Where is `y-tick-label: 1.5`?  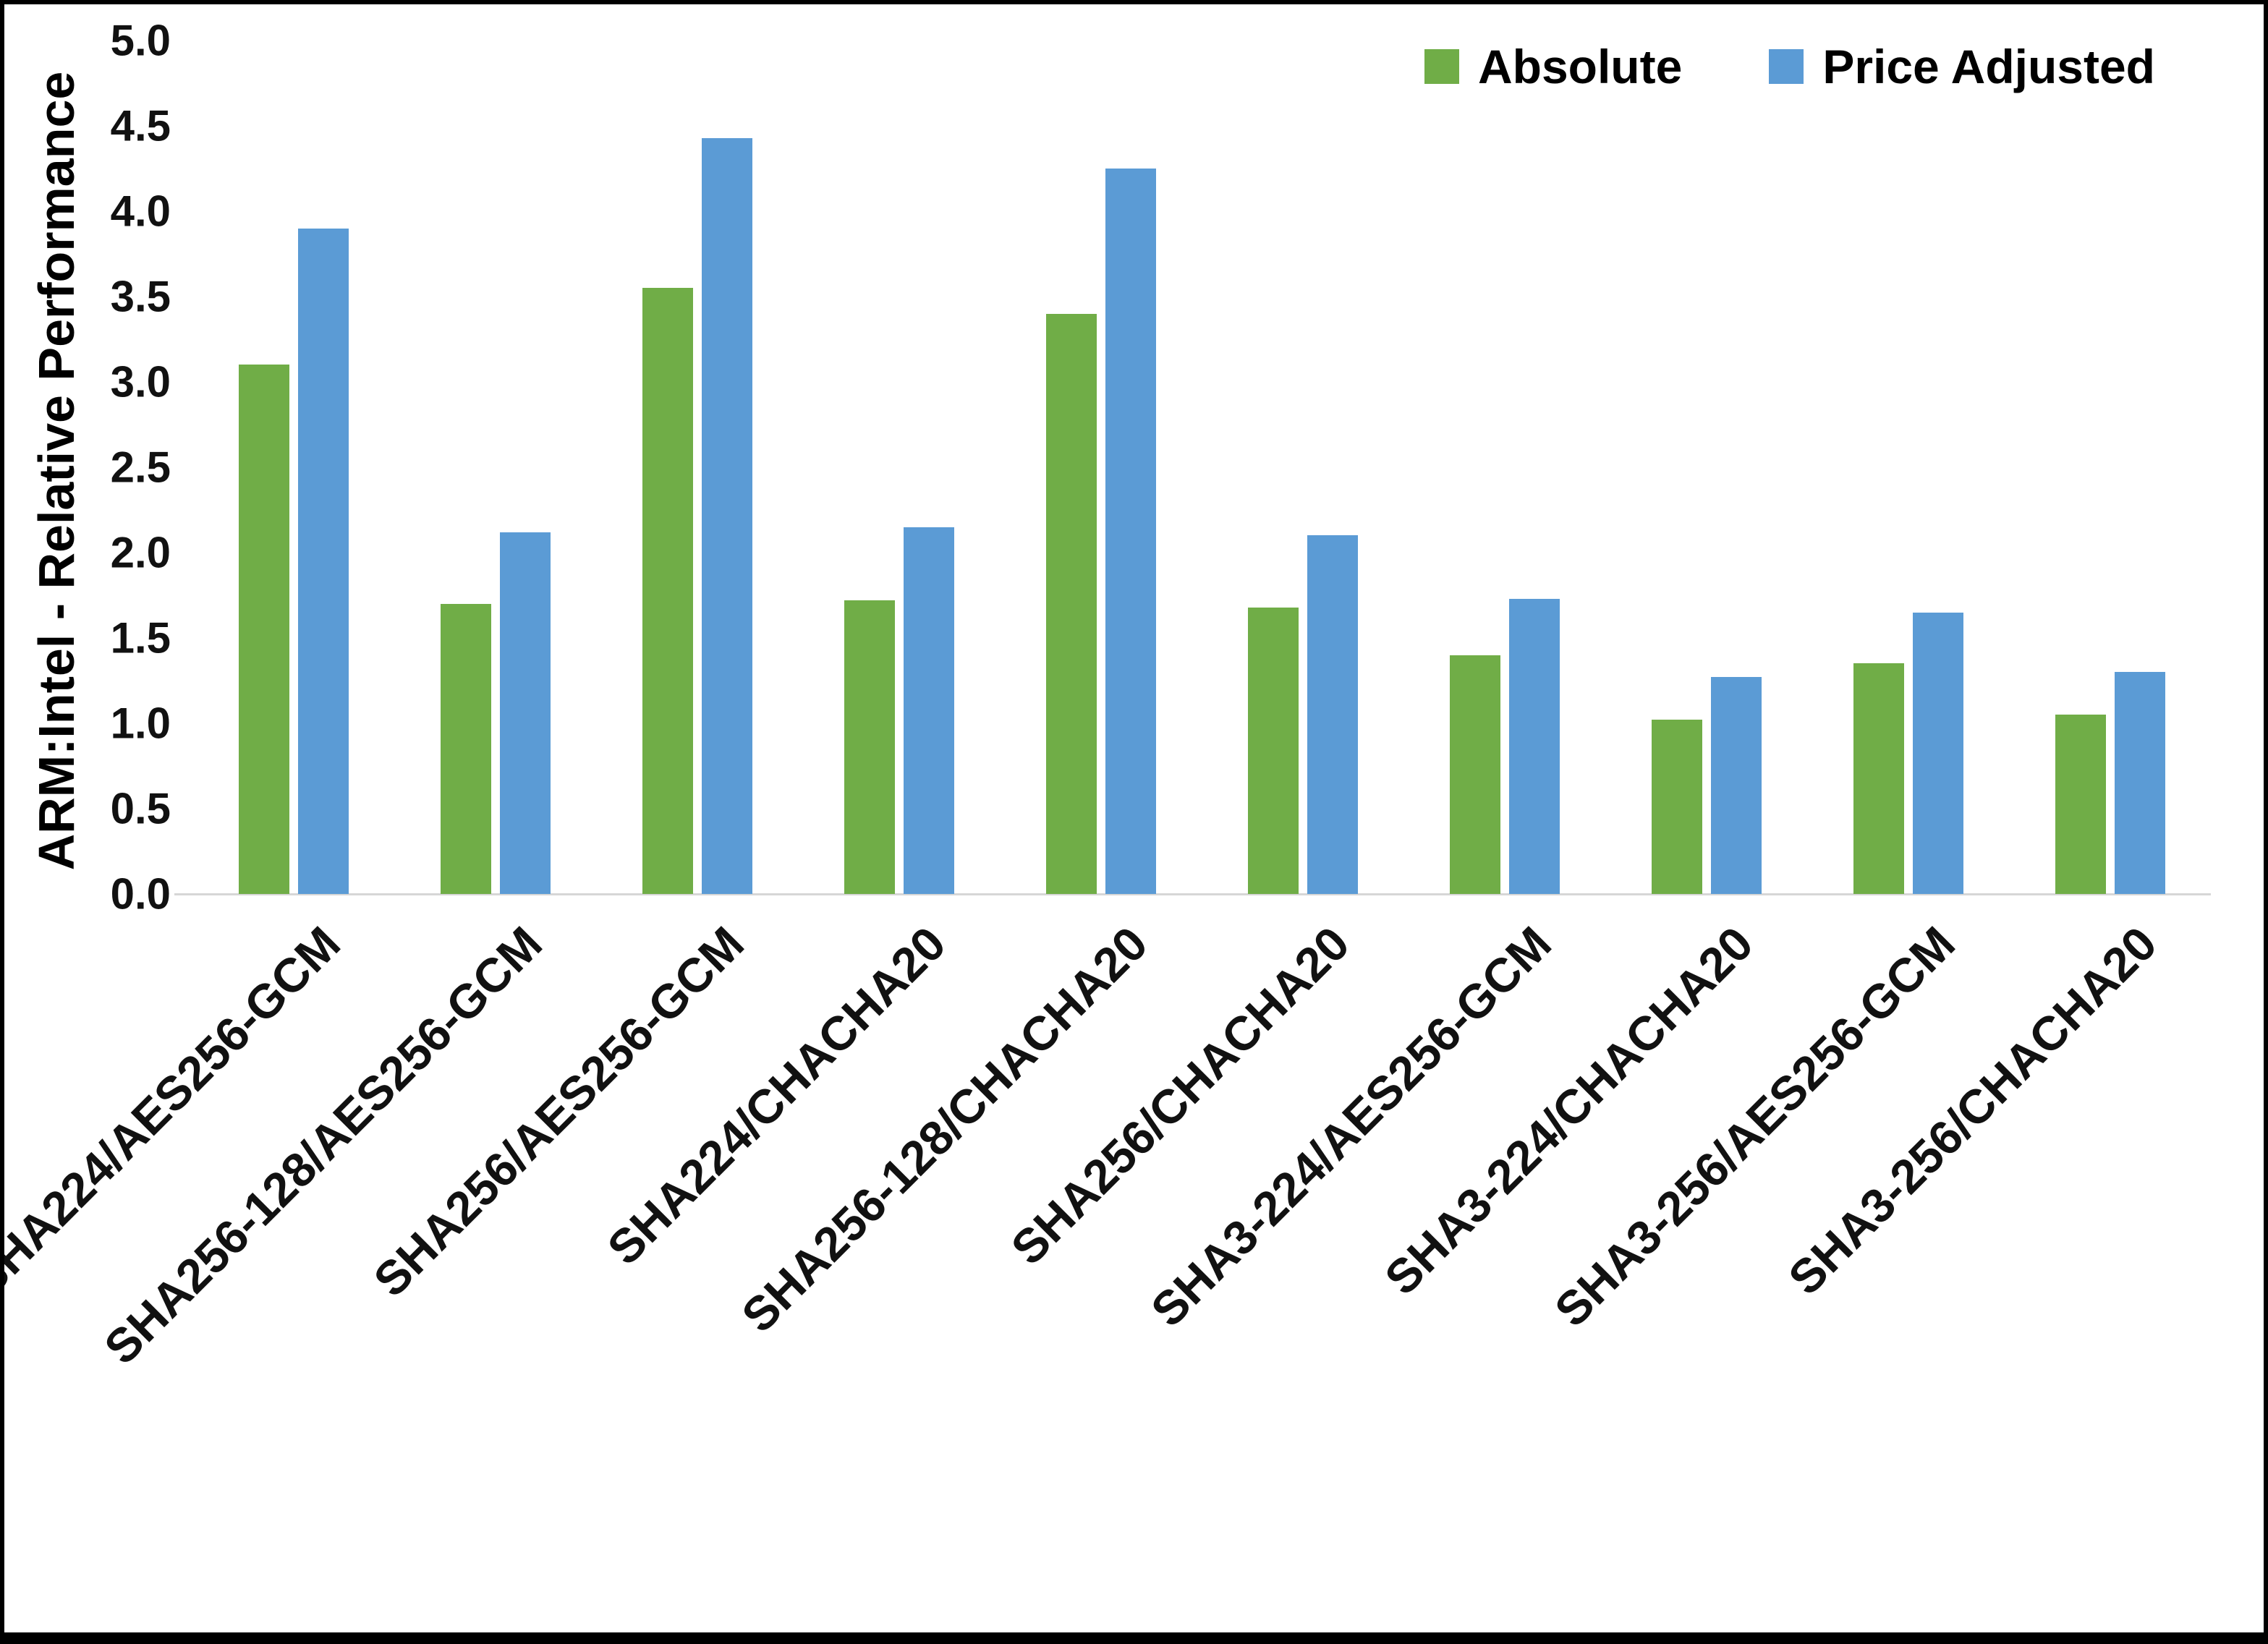
y-tick-label: 1.5 is located at coordinates (140, 638).